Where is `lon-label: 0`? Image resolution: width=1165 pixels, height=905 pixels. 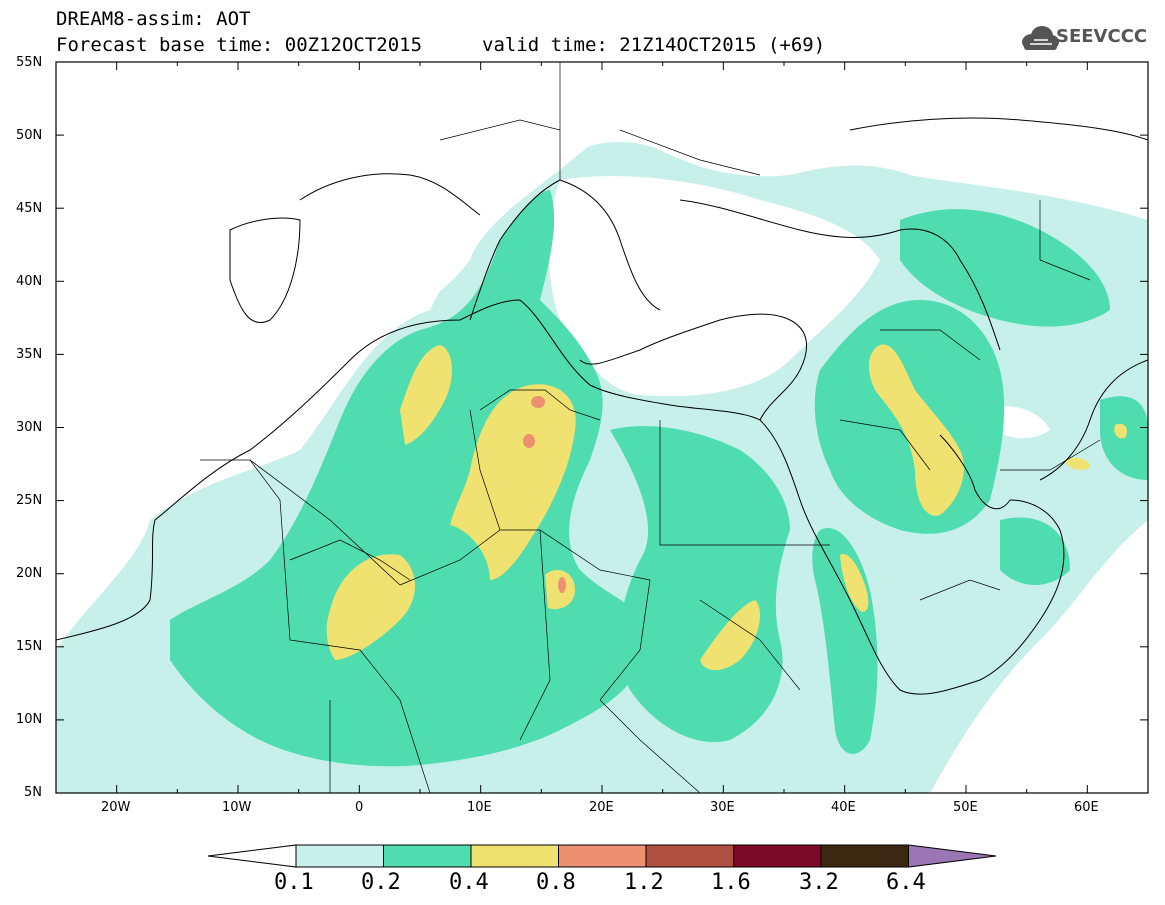
lon-label: 0 is located at coordinates (359, 807).